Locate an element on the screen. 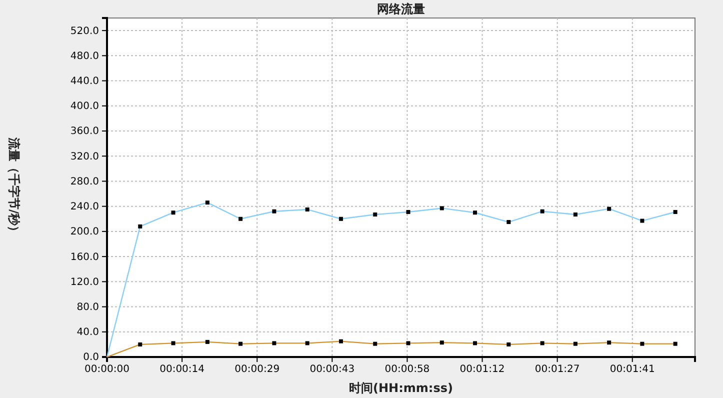 This screenshot has width=723, height=398. y-tick-label: 480.0 is located at coordinates (84, 56).